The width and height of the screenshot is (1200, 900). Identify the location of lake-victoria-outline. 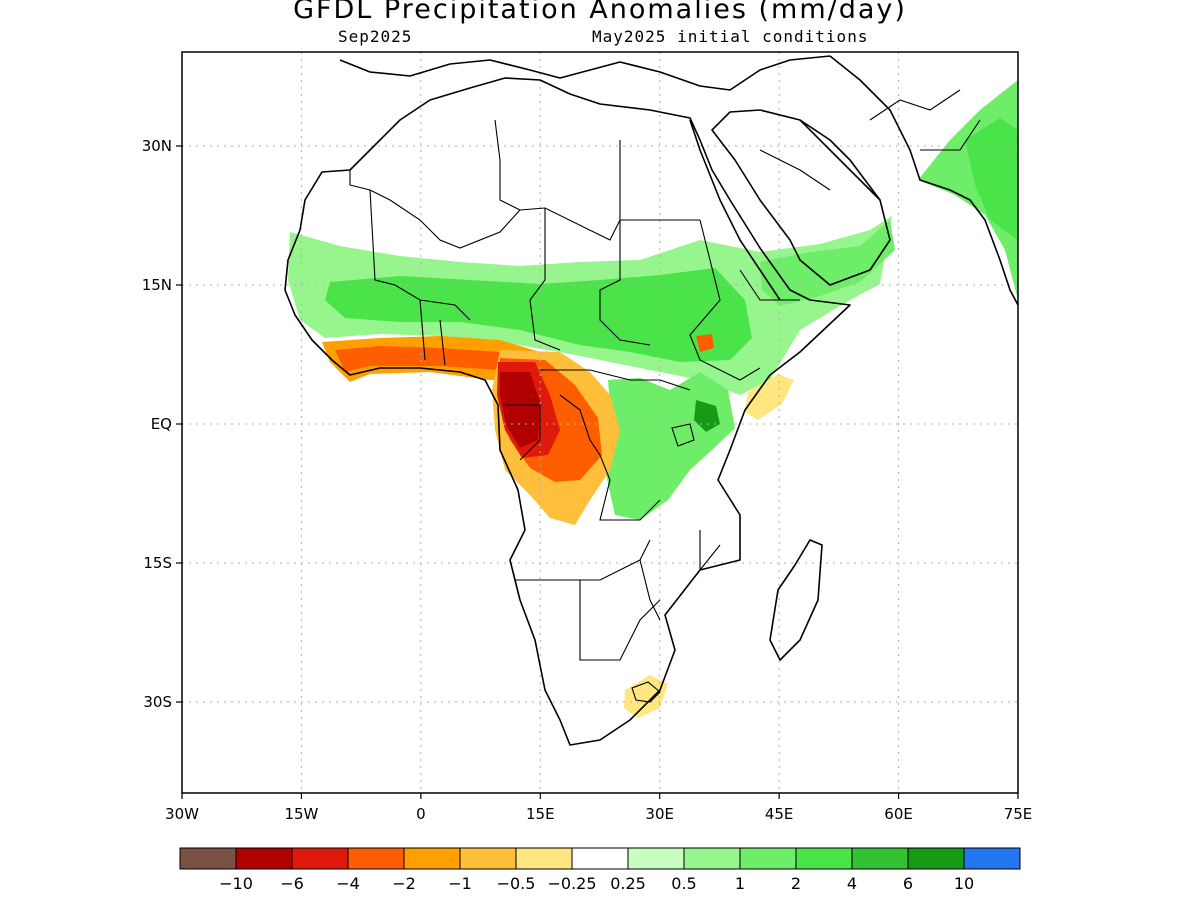
(683, 435).